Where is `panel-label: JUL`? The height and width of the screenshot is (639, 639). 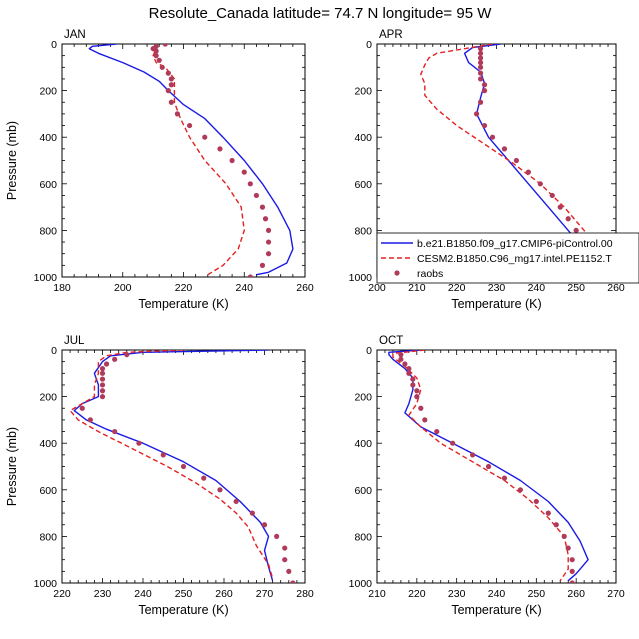
panel-label: JUL is located at coordinates (74, 341).